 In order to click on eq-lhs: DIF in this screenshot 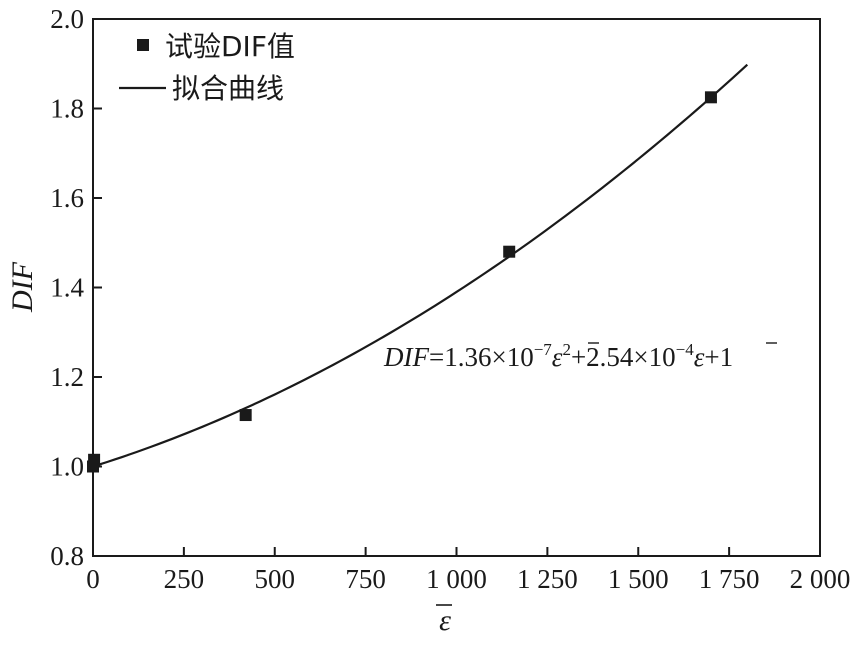, I will do `click(406, 357)`.